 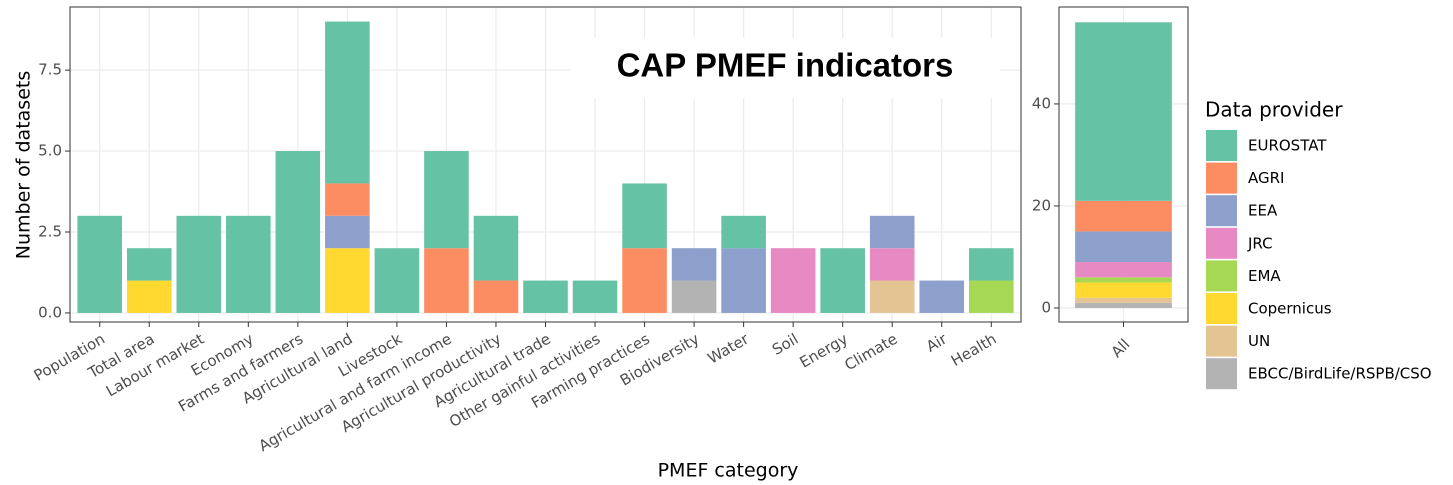 What do you see at coordinates (1260, 243) in the screenshot?
I see `legend-label: JRC` at bounding box center [1260, 243].